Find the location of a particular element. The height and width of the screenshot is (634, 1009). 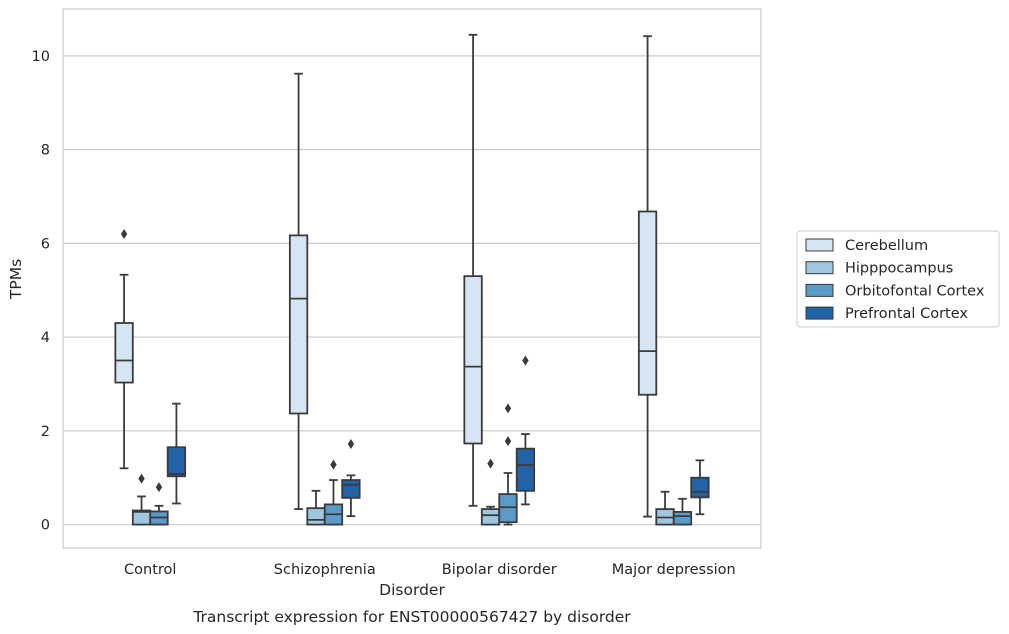

x-tick-label-3: Major depression is located at coordinates (674, 570).